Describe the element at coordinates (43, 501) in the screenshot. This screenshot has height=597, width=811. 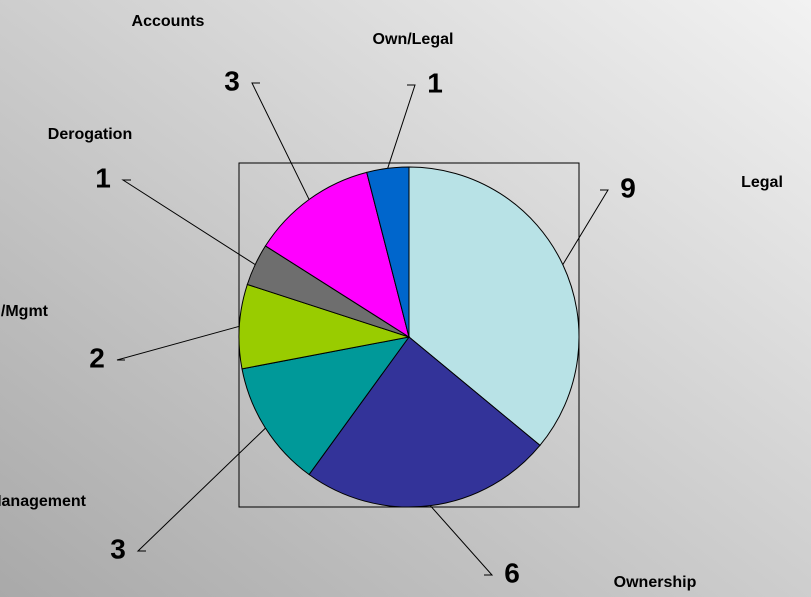
I see `category-label: Management` at that location.